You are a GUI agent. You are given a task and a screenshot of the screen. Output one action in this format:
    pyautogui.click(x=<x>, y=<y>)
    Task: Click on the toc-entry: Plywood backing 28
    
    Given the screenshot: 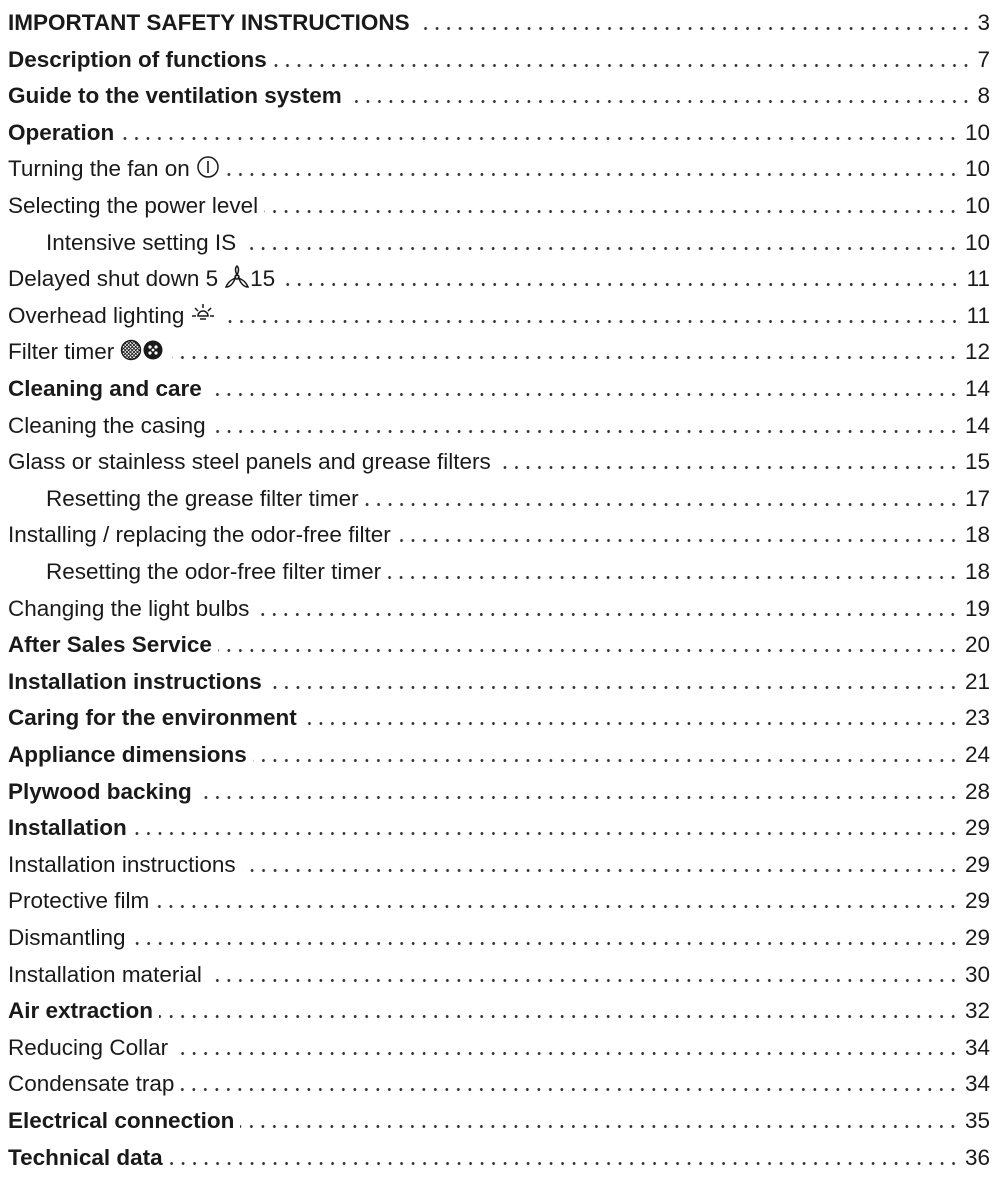 What is the action you would take?
    pyautogui.click(x=499, y=792)
    